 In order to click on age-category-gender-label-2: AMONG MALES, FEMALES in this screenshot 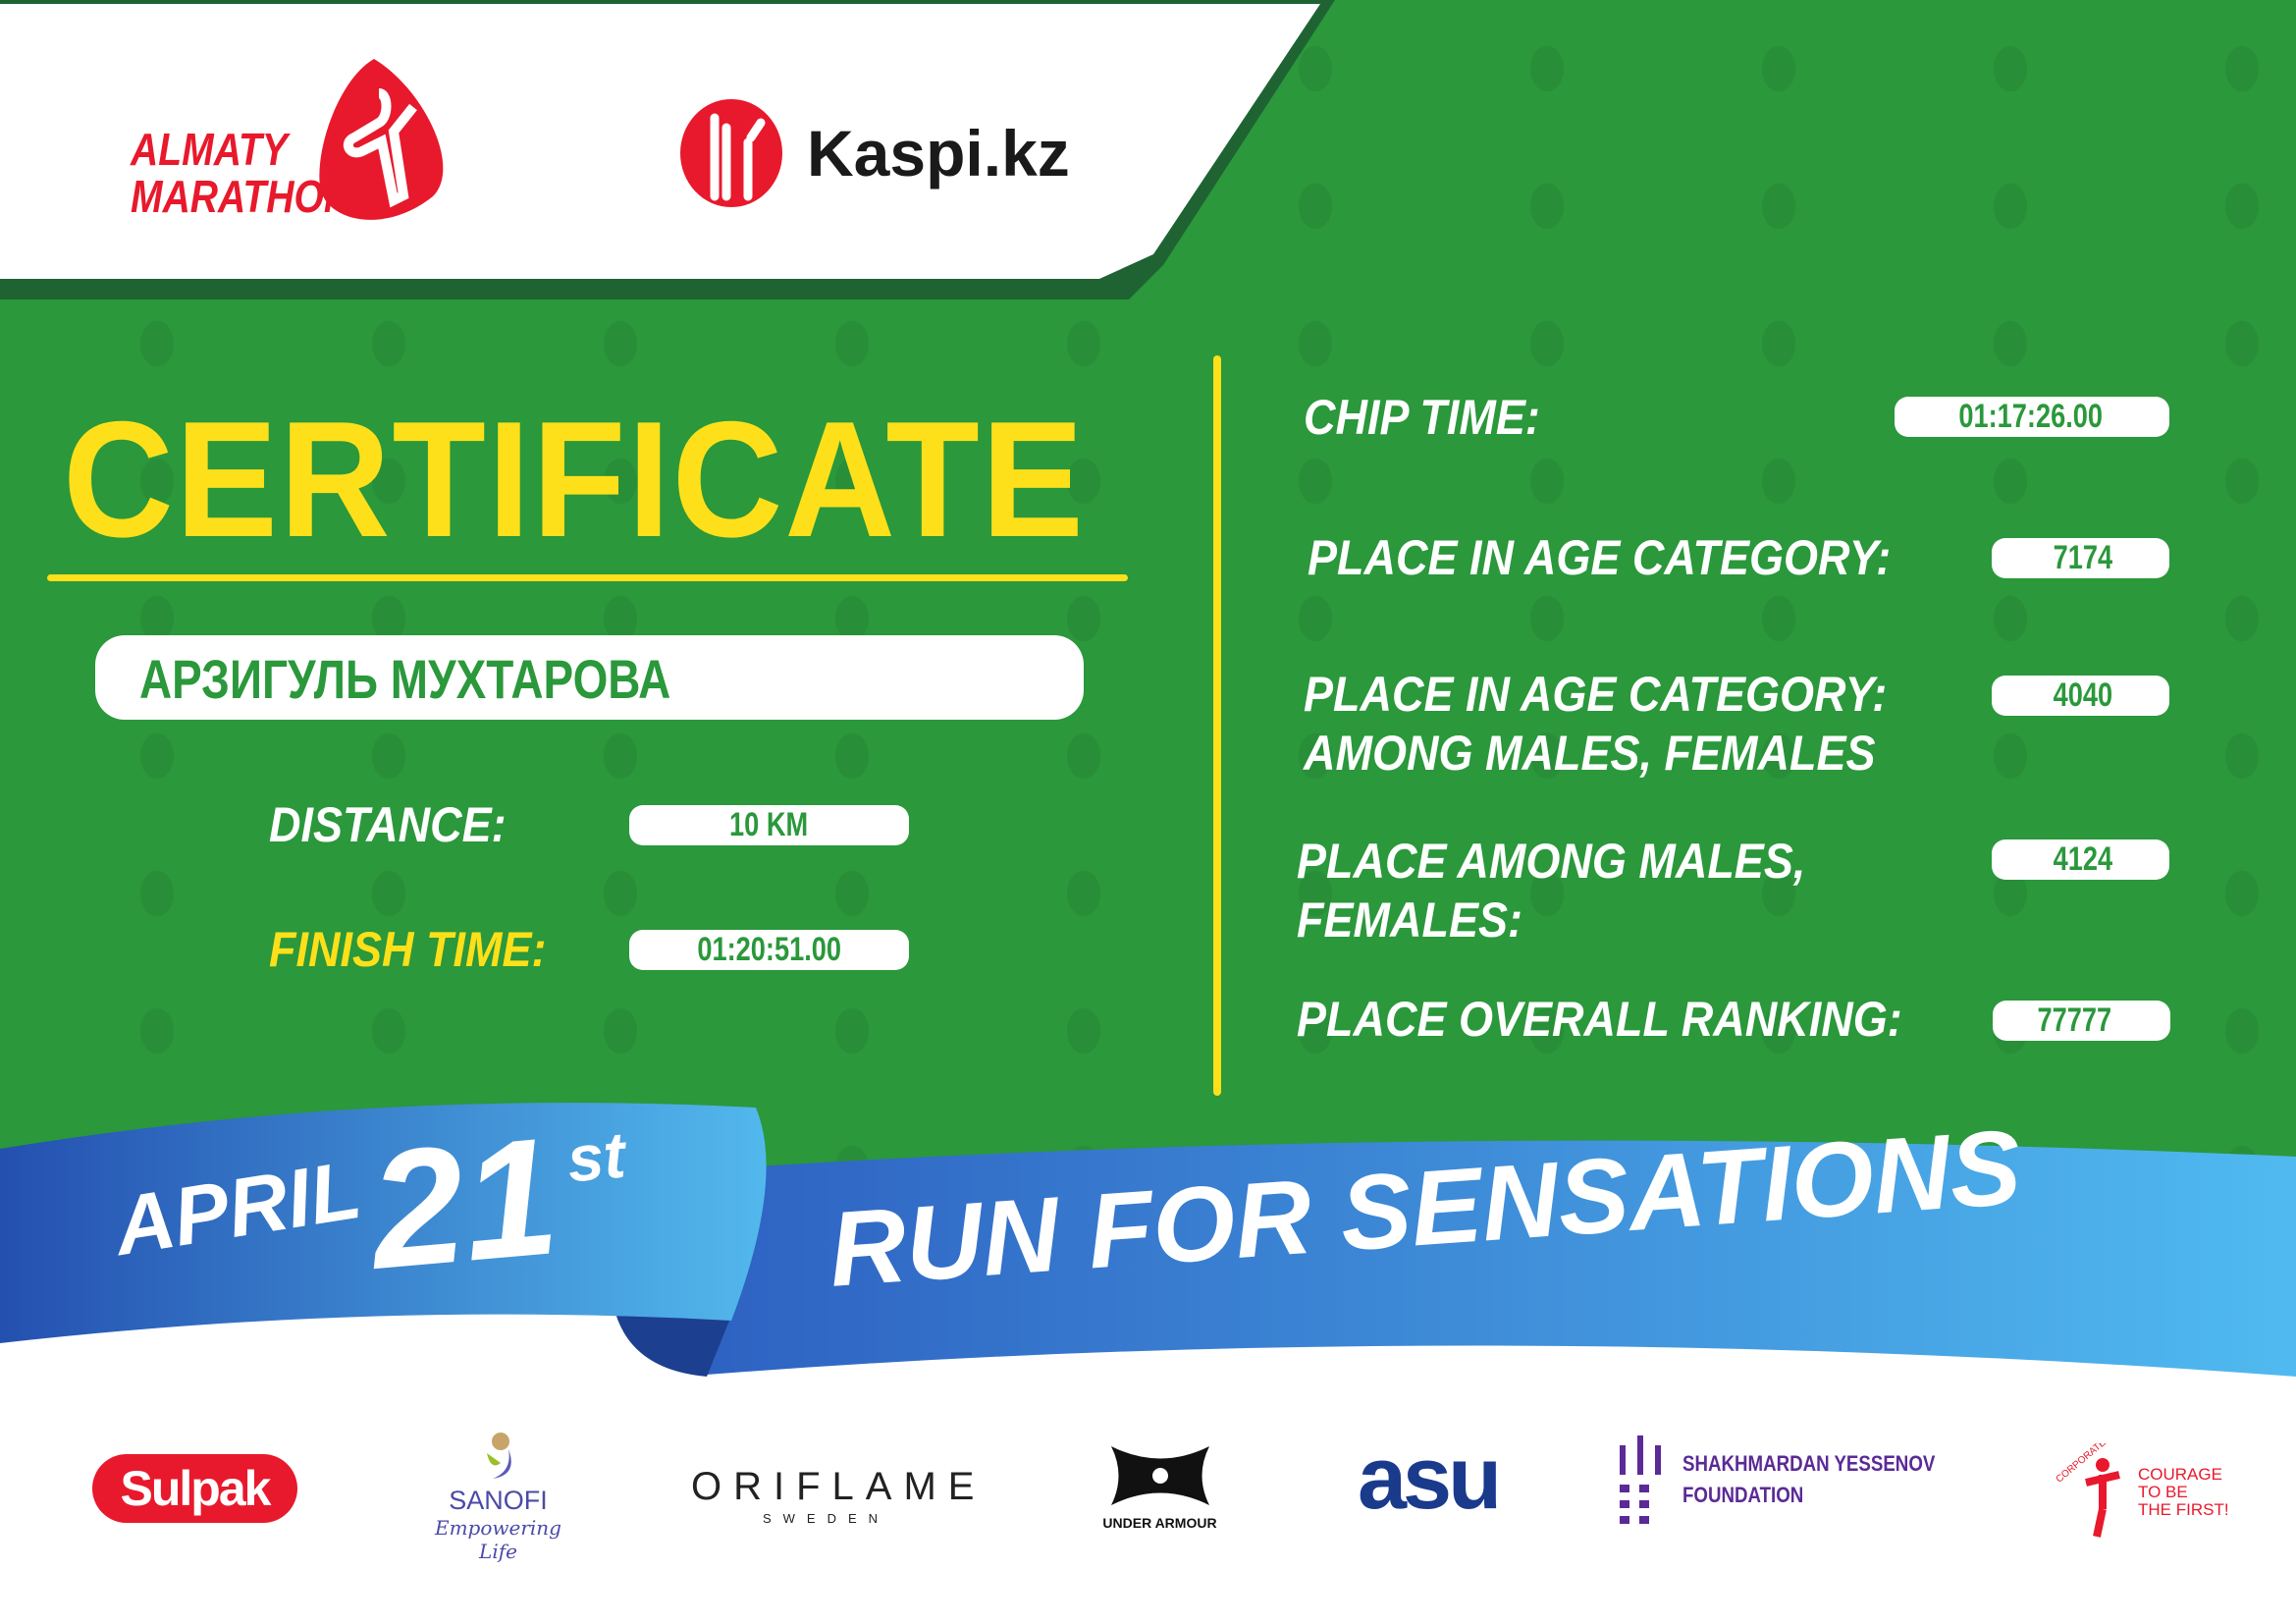, I will do `click(1590, 753)`.